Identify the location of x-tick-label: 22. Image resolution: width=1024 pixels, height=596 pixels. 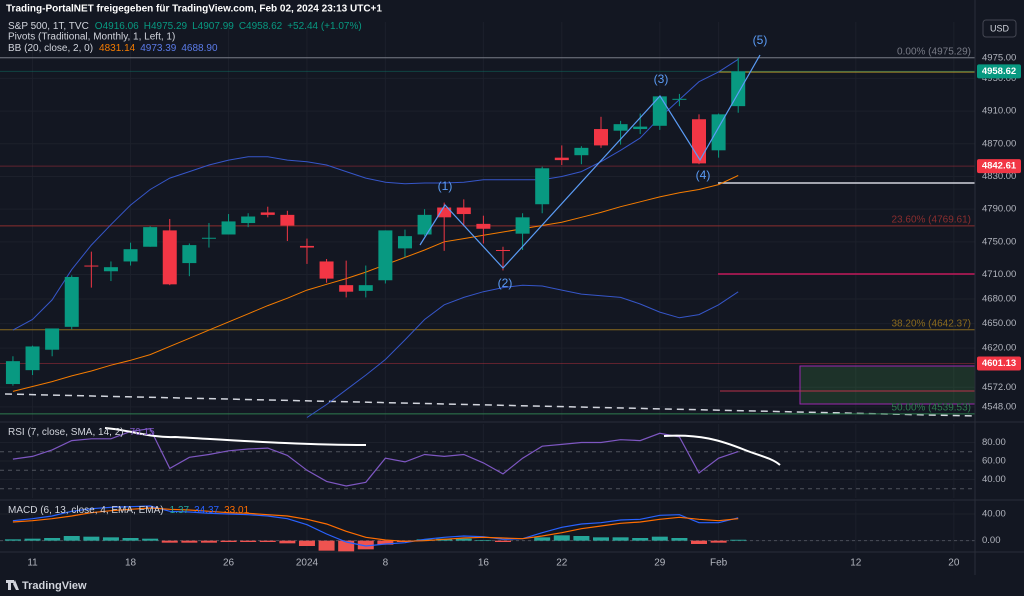
(562, 563).